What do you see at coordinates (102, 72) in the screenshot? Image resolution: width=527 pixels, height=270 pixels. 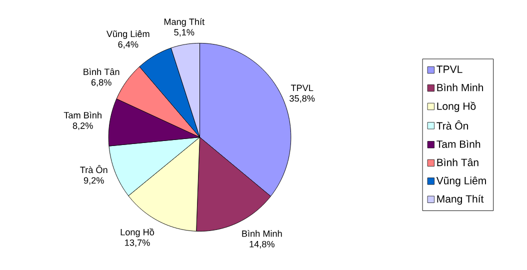 I see `slice-label: Bình Tân` at bounding box center [102, 72].